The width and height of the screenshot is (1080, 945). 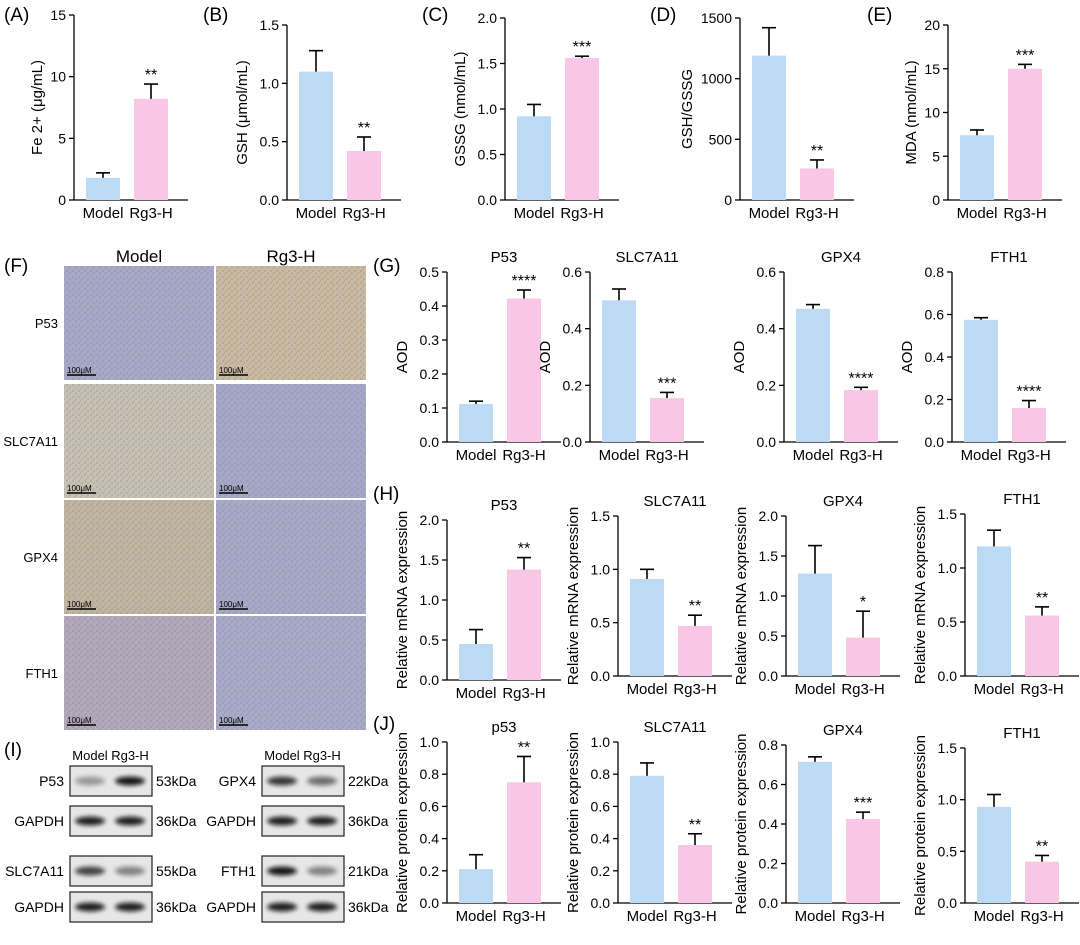 I want to click on x-tick-label-D-1: Rg3-H, so click(x=816, y=213).